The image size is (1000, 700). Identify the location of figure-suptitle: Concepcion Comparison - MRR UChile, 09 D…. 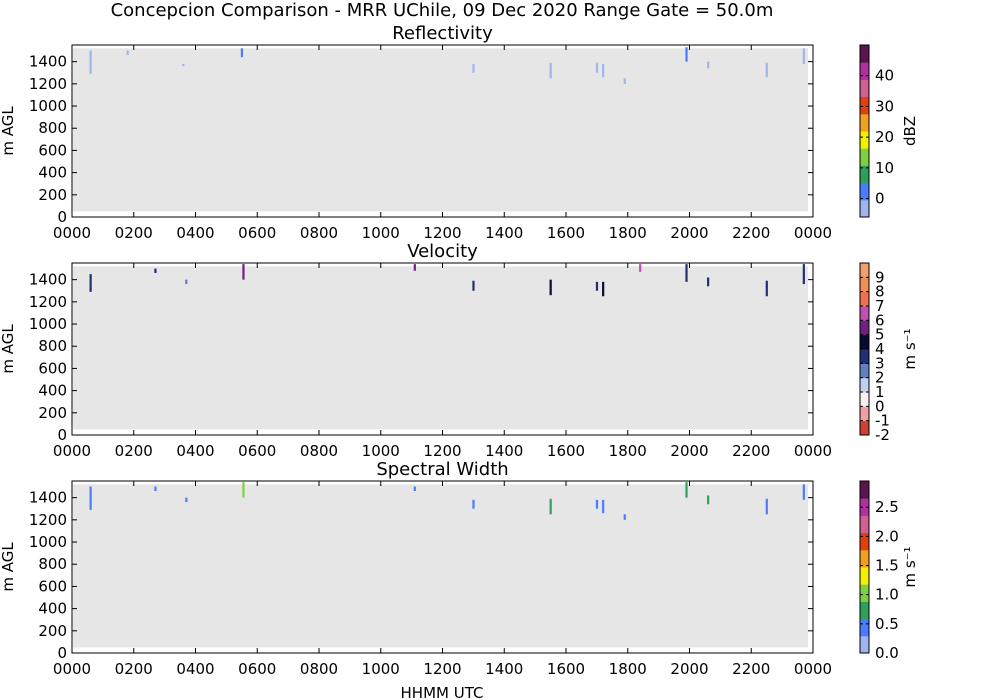
(442, 10).